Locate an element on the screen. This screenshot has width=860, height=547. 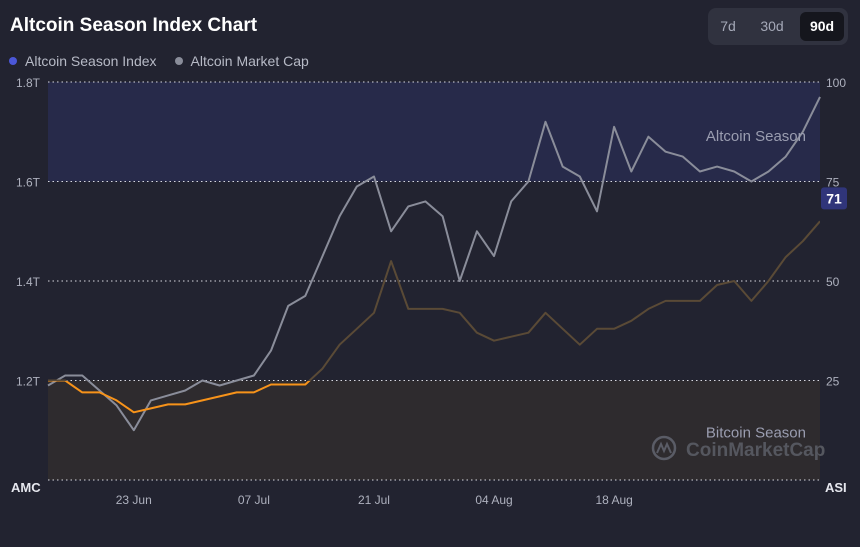
legend-dot-blue-icon is located at coordinates (13, 61).